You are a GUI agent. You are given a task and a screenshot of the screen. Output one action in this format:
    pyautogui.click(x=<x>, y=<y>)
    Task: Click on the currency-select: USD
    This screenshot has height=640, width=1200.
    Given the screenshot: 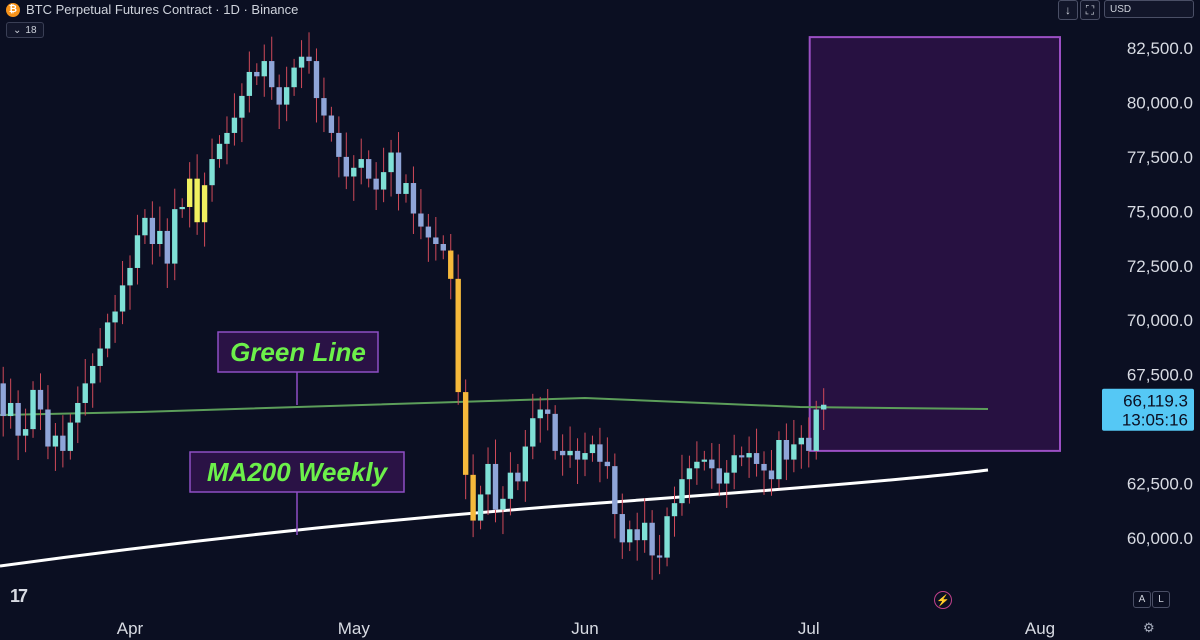 What is the action you would take?
    pyautogui.click(x=1149, y=9)
    